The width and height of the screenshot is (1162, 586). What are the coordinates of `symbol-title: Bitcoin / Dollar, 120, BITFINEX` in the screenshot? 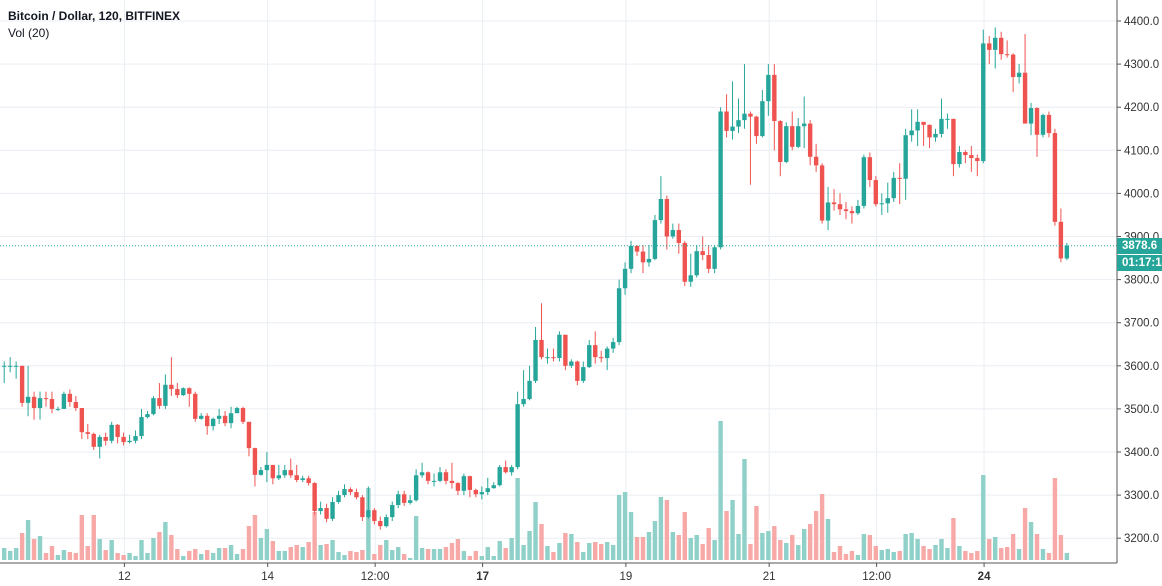 It's located at (94, 16).